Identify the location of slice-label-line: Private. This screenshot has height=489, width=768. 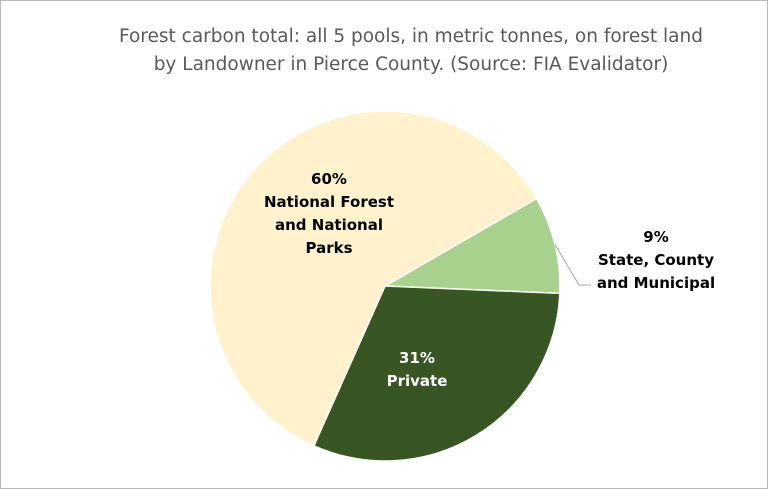
(417, 381).